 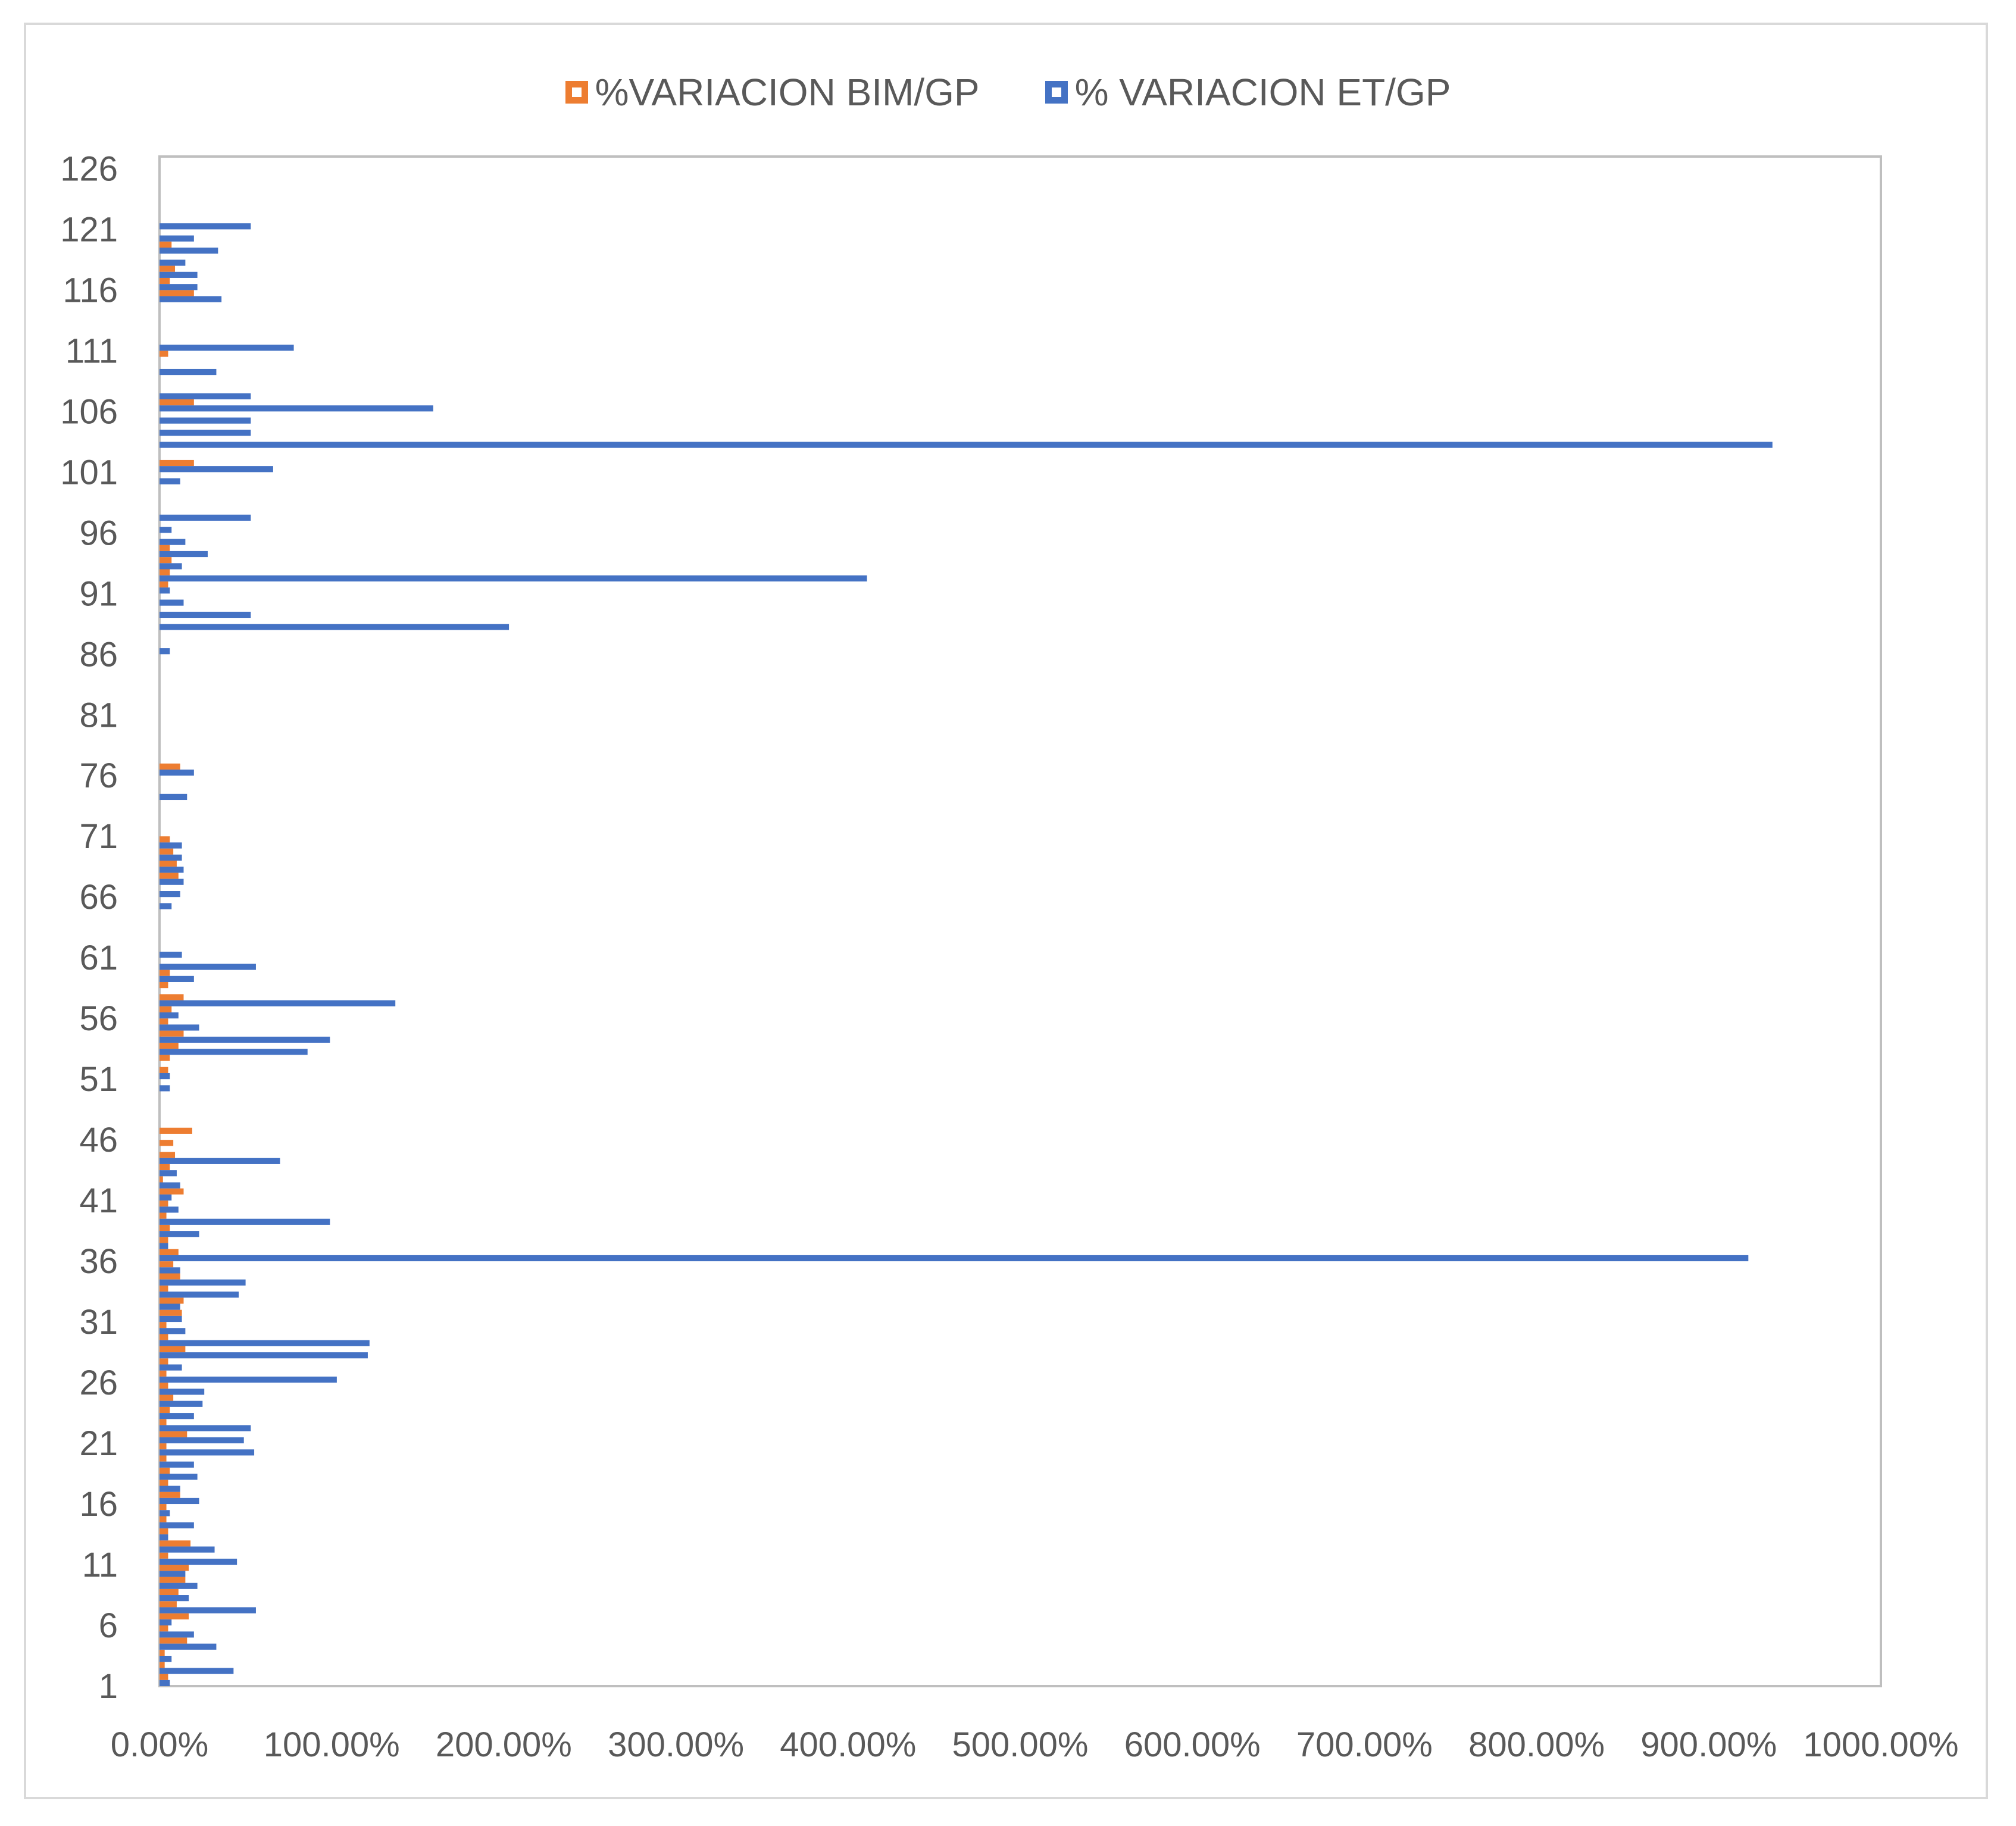 What do you see at coordinates (504, 1744) in the screenshot?
I see `x-tick-label: 200.00%` at bounding box center [504, 1744].